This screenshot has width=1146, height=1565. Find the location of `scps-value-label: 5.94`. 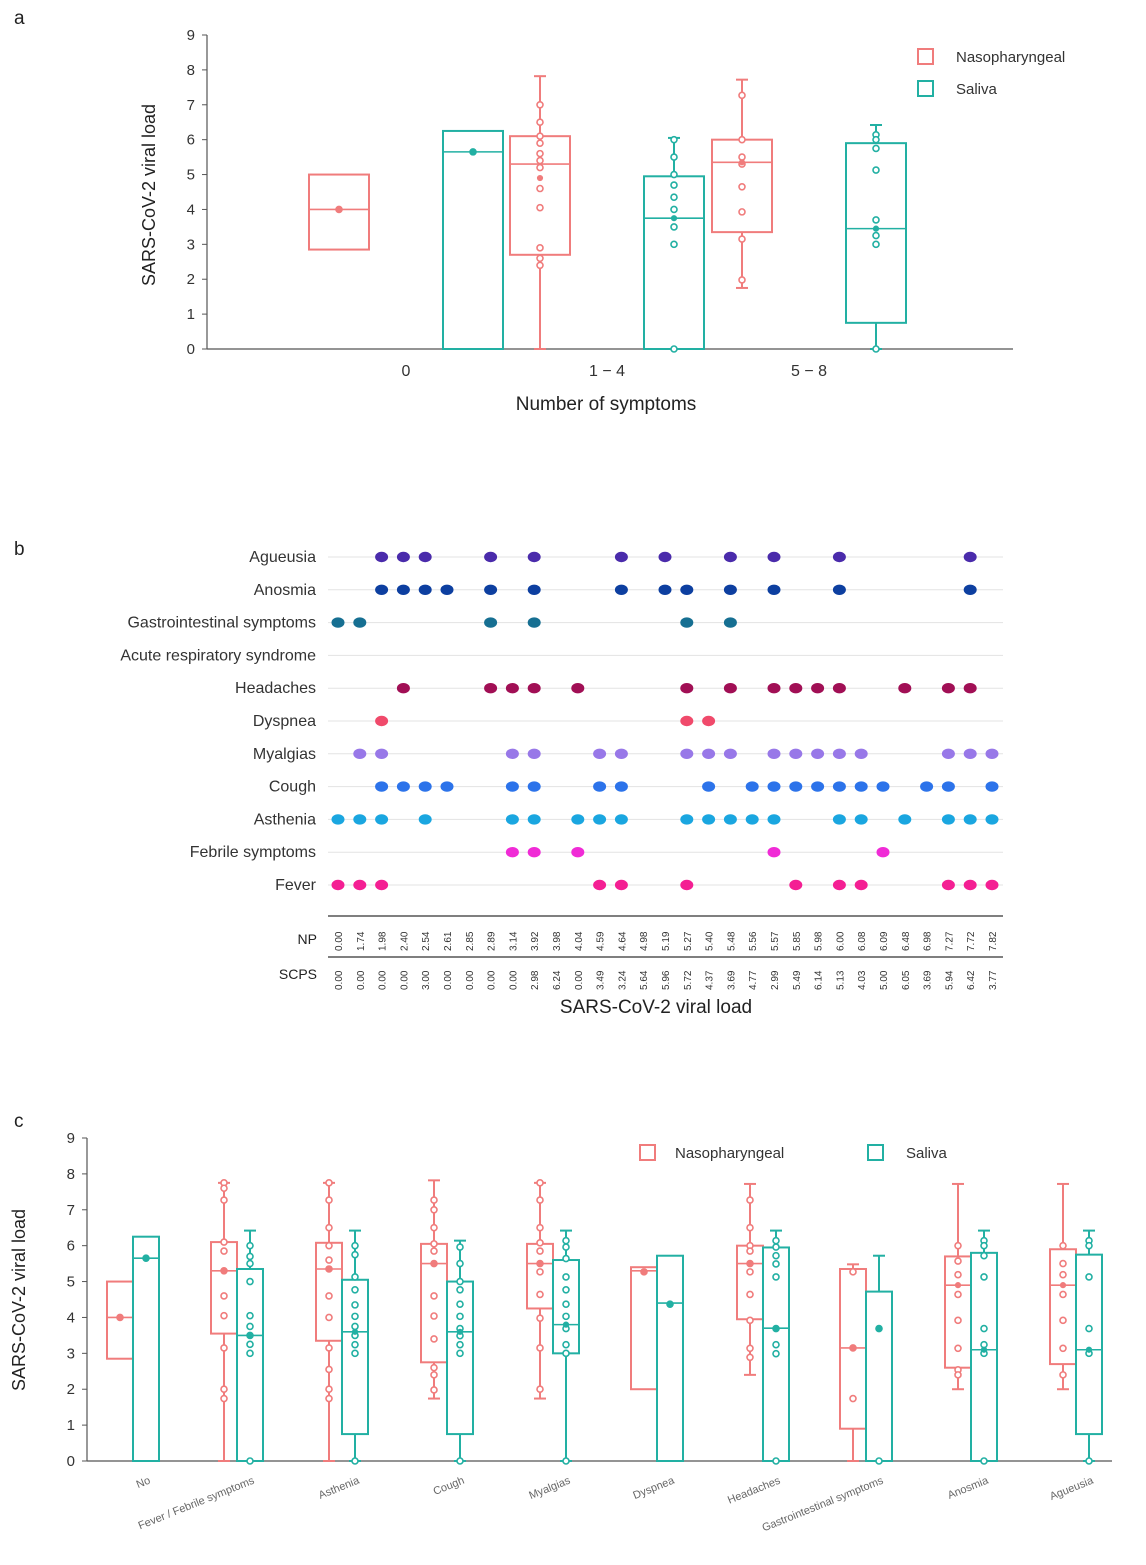

scps-value-label: 5.94 is located at coordinates (949, 980).